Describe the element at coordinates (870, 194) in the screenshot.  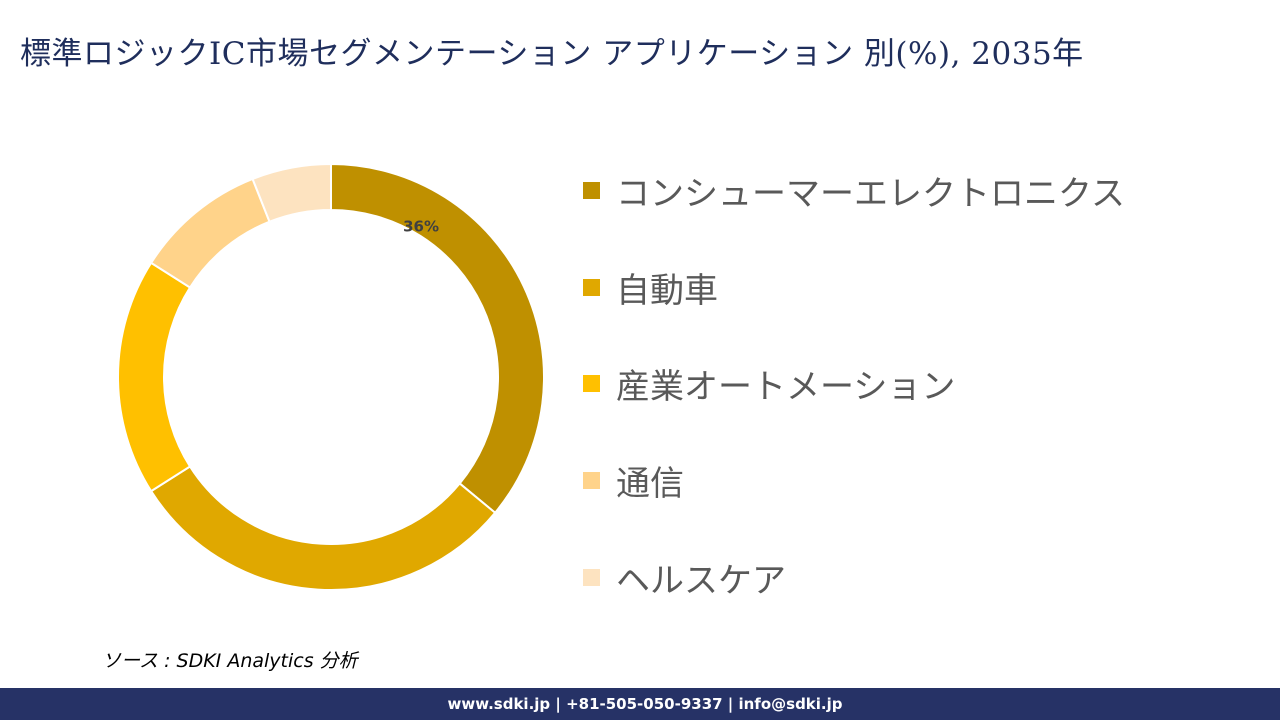
I see `legend-label: コンシューマーエレクトロニクス` at that location.